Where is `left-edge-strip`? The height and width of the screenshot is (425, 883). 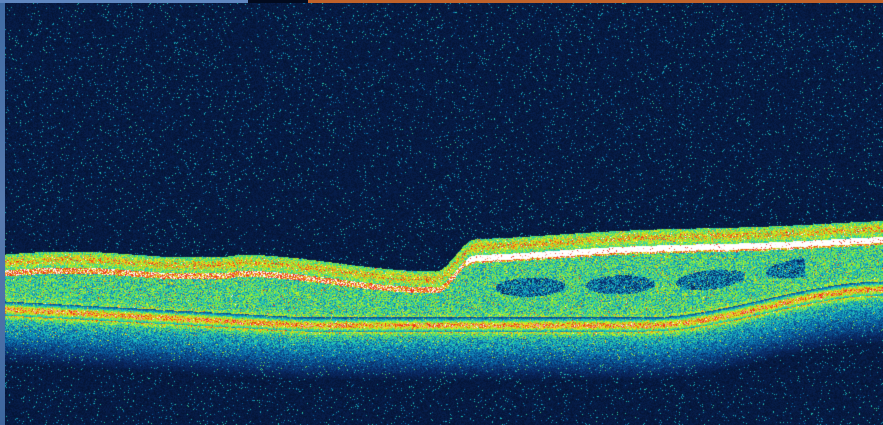 left-edge-strip is located at coordinates (2, 212).